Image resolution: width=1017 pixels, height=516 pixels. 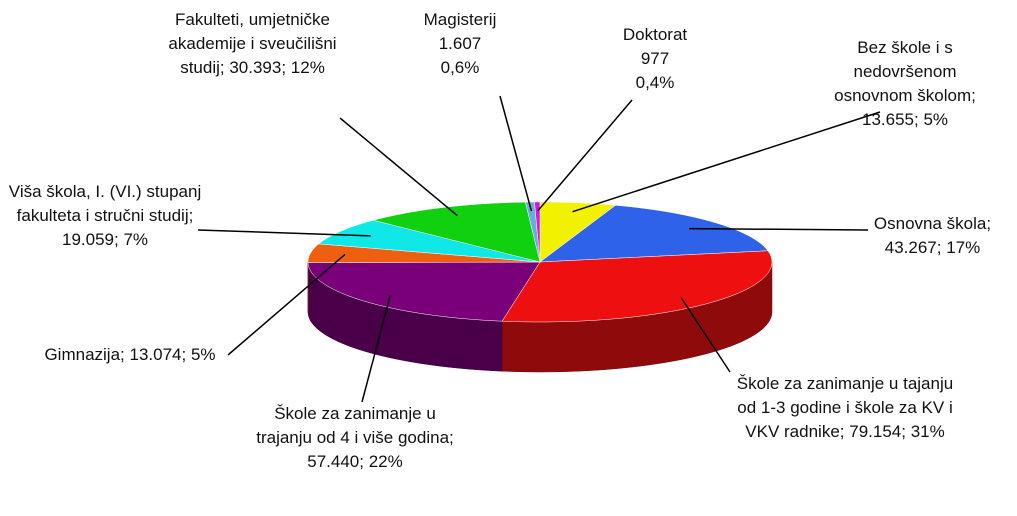 I want to click on label-part: 17%, so click(x=963, y=247).